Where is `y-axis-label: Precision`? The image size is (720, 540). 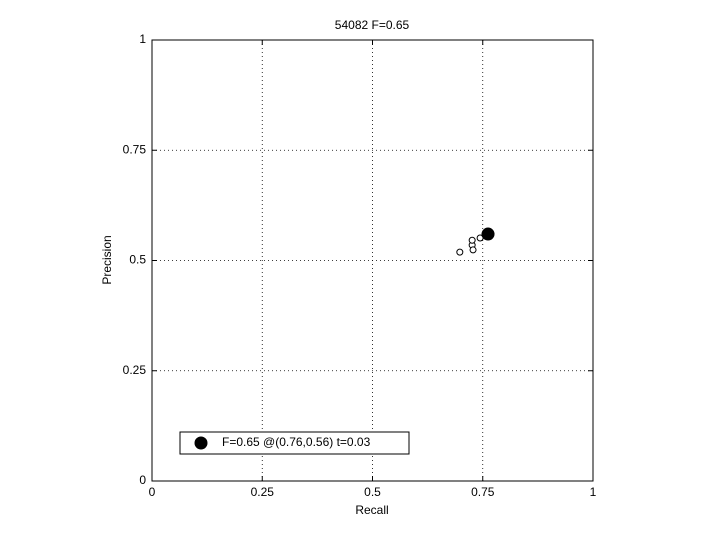
y-axis-label: Precision is located at coordinates (107, 259).